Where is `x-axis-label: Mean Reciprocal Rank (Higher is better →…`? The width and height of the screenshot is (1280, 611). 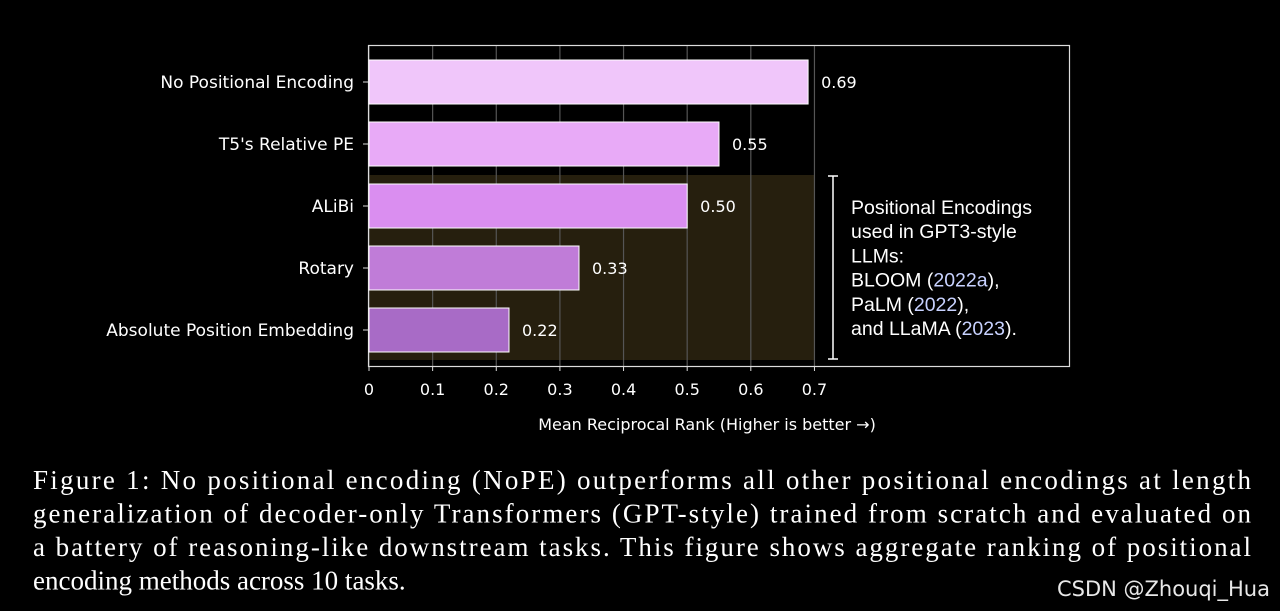 x-axis-label: Mean Reciprocal Rank (Higher is better →… is located at coordinates (707, 424).